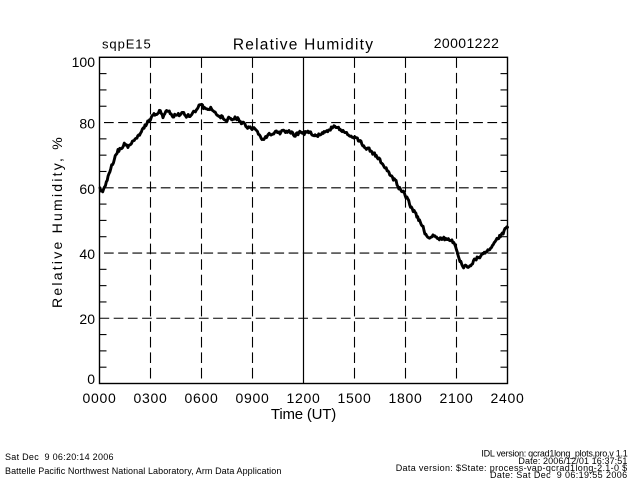 This screenshot has height=480, width=640. What do you see at coordinates (202, 398) in the screenshot?
I see `svg-text: 0600` at bounding box center [202, 398].